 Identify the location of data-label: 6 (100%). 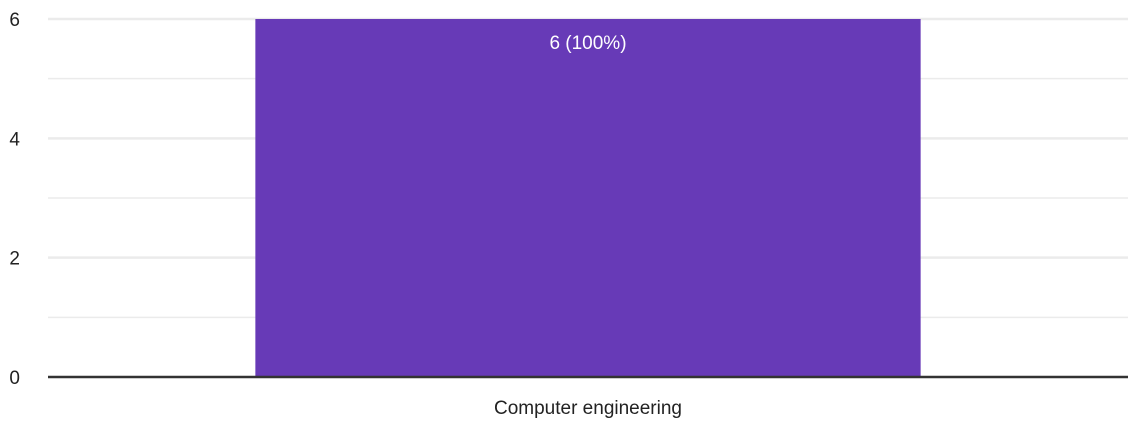
(587, 43).